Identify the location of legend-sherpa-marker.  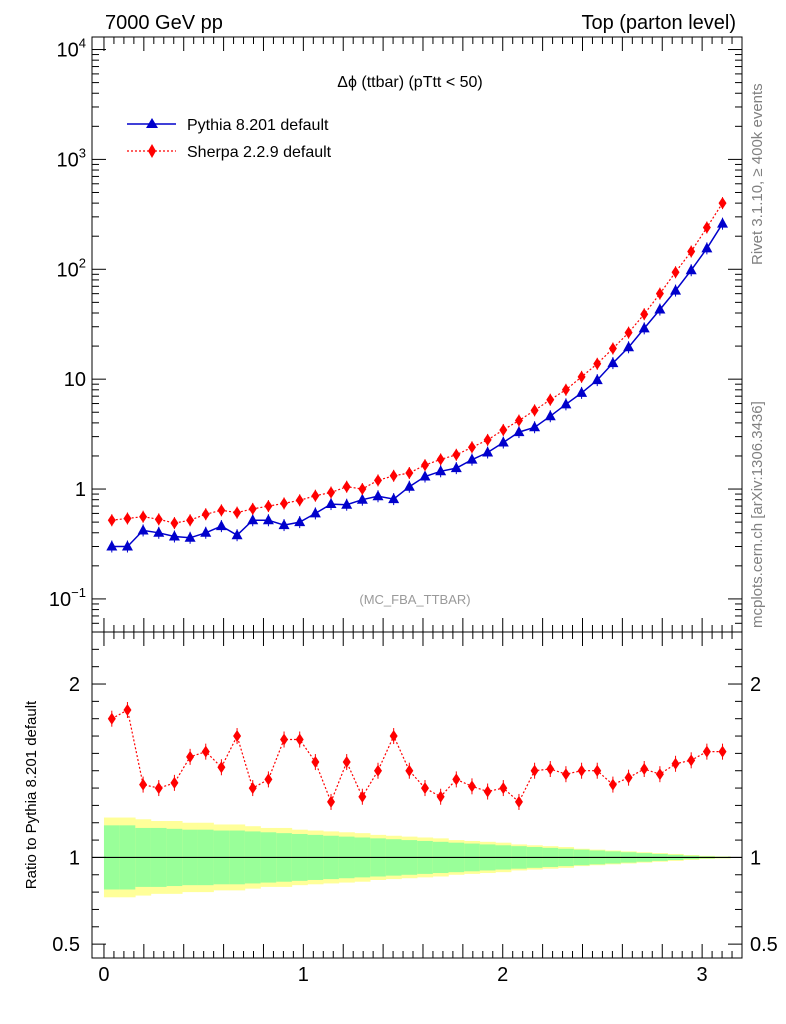
(152, 151).